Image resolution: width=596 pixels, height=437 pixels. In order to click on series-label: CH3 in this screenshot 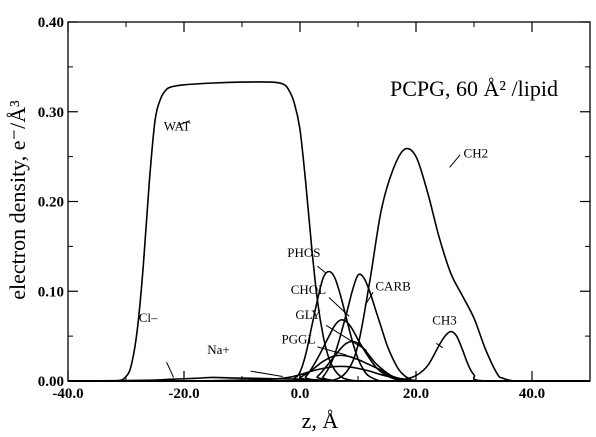, I will do `click(444, 319)`.